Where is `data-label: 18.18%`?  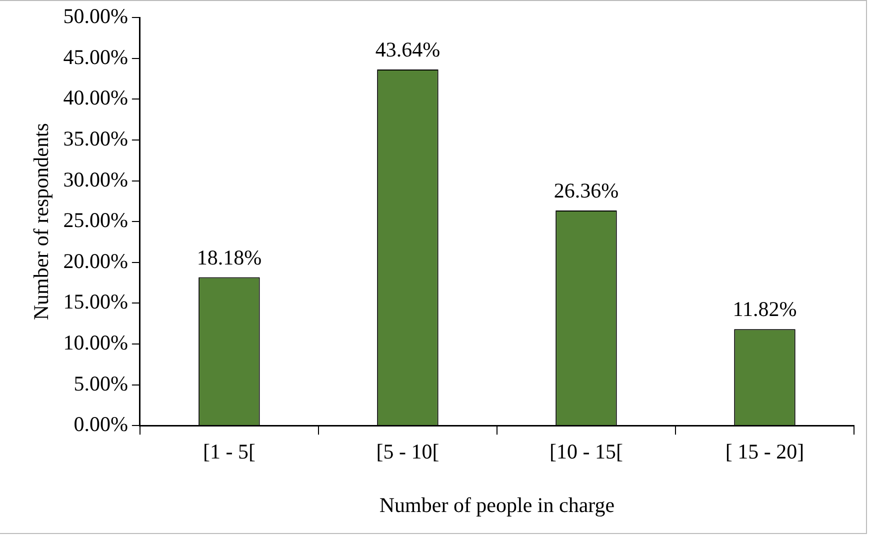 data-label: 18.18% is located at coordinates (229, 257).